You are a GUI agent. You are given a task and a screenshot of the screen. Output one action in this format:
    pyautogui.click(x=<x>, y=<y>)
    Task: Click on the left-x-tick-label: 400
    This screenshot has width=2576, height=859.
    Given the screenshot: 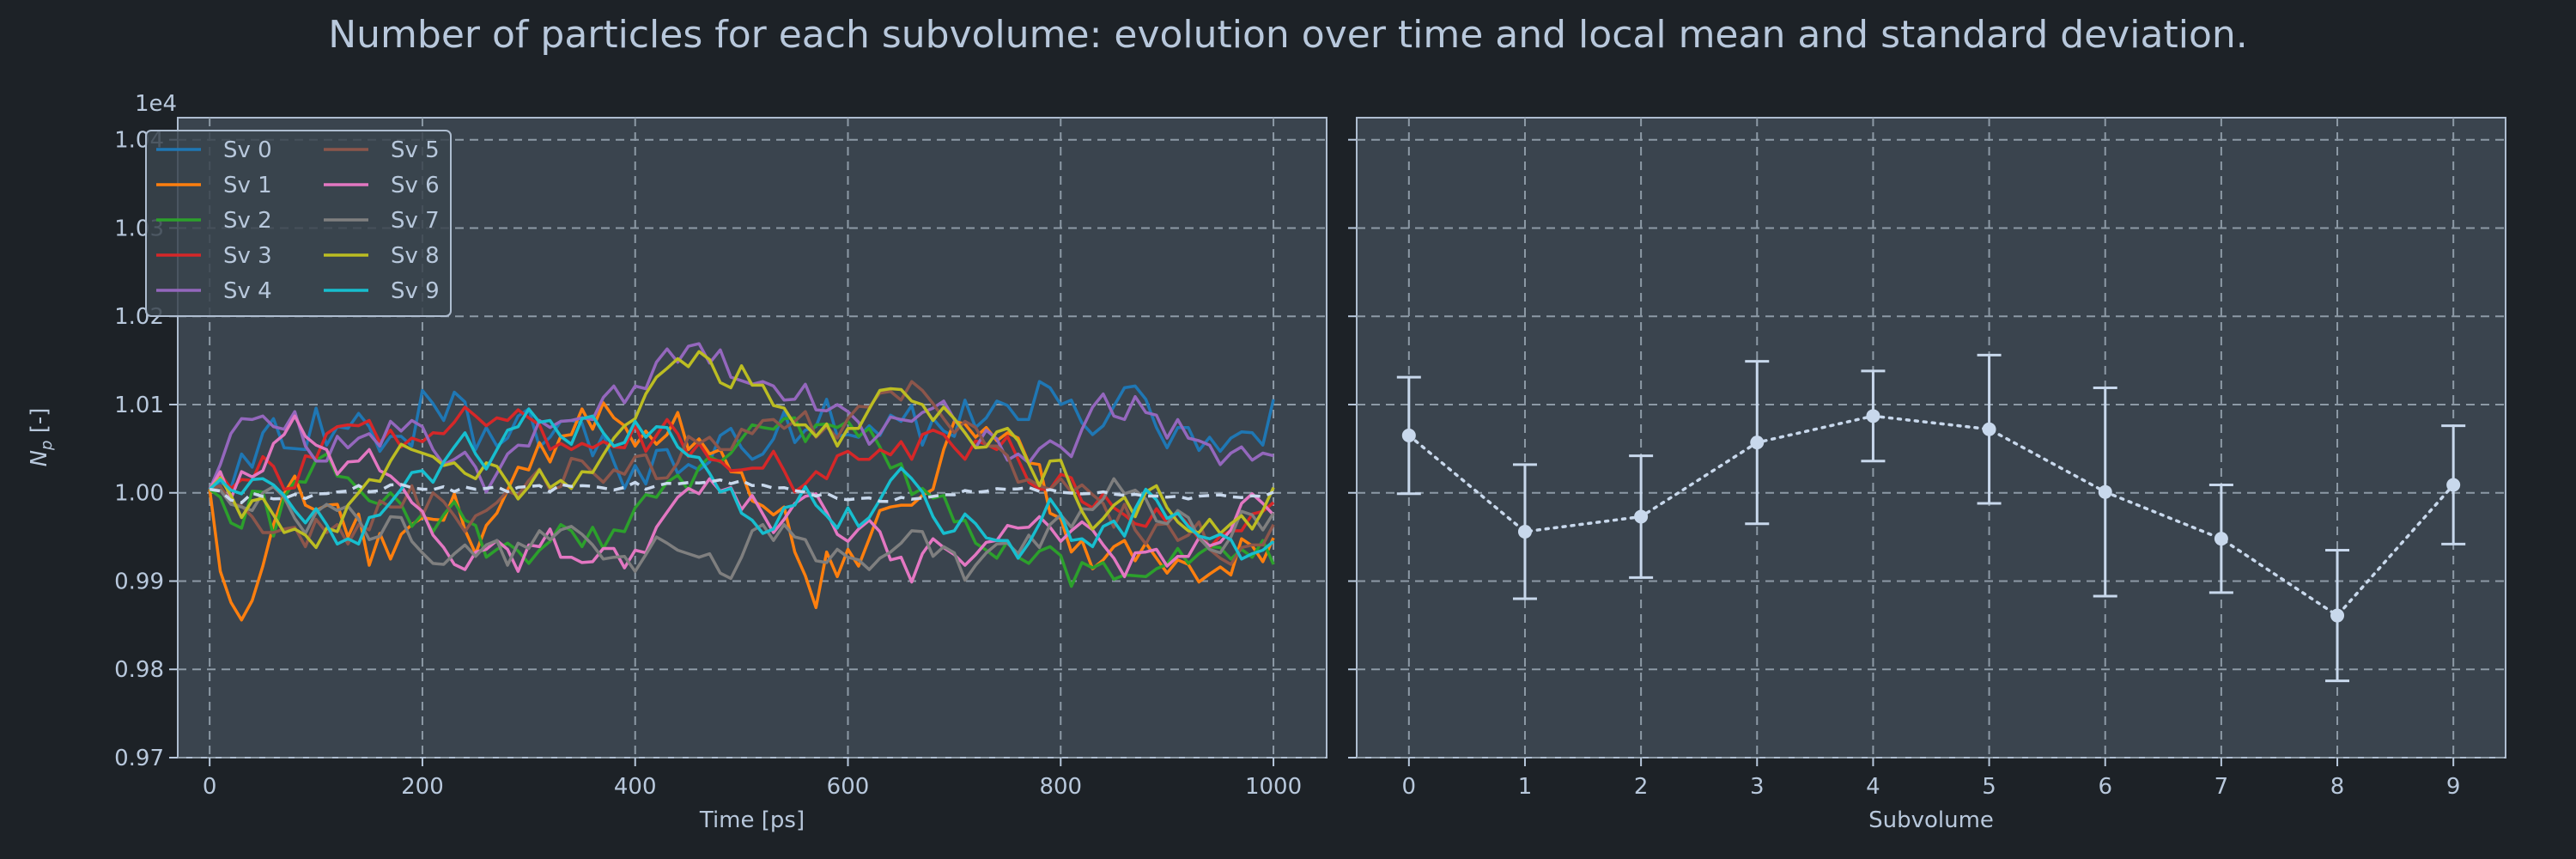 What is the action you would take?
    pyautogui.click(x=636, y=787)
    